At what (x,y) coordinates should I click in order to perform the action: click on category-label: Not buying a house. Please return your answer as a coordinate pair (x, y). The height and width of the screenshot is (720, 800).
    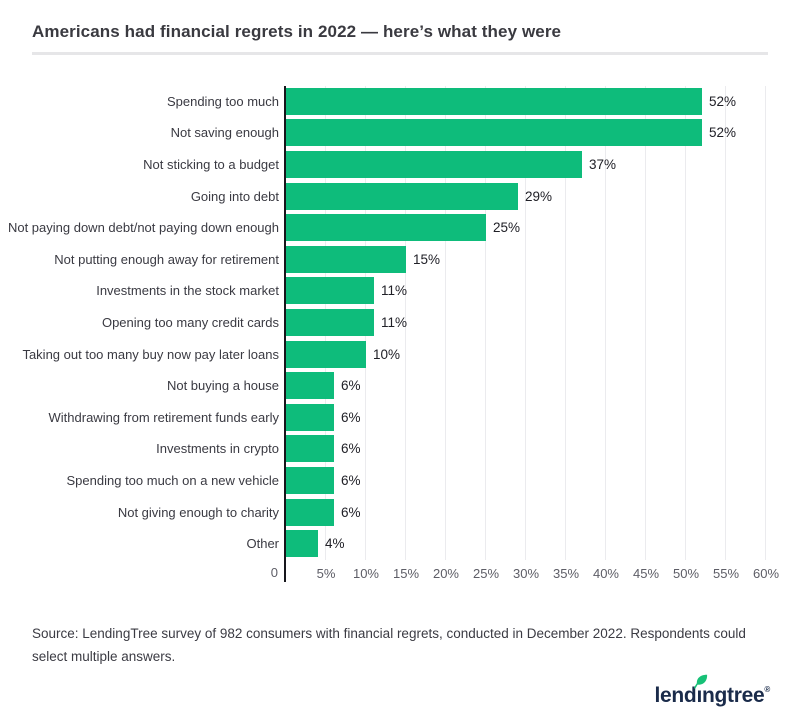
    Looking at the image, I should click on (222, 386).